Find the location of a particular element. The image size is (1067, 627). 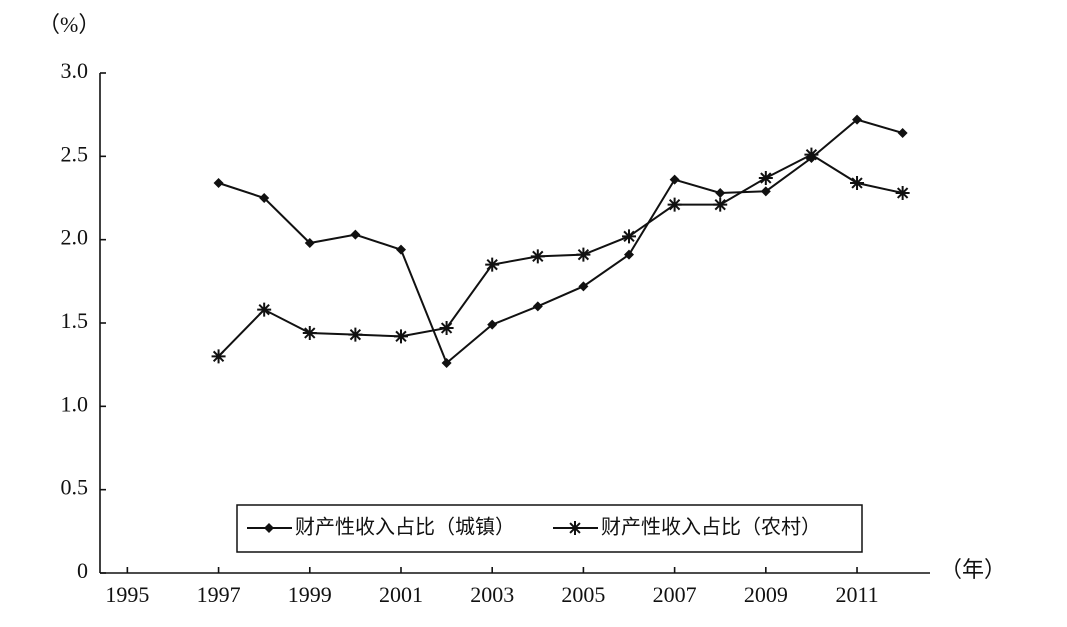

legend-label: 财产性收入占比（农村） is located at coordinates (711, 527).